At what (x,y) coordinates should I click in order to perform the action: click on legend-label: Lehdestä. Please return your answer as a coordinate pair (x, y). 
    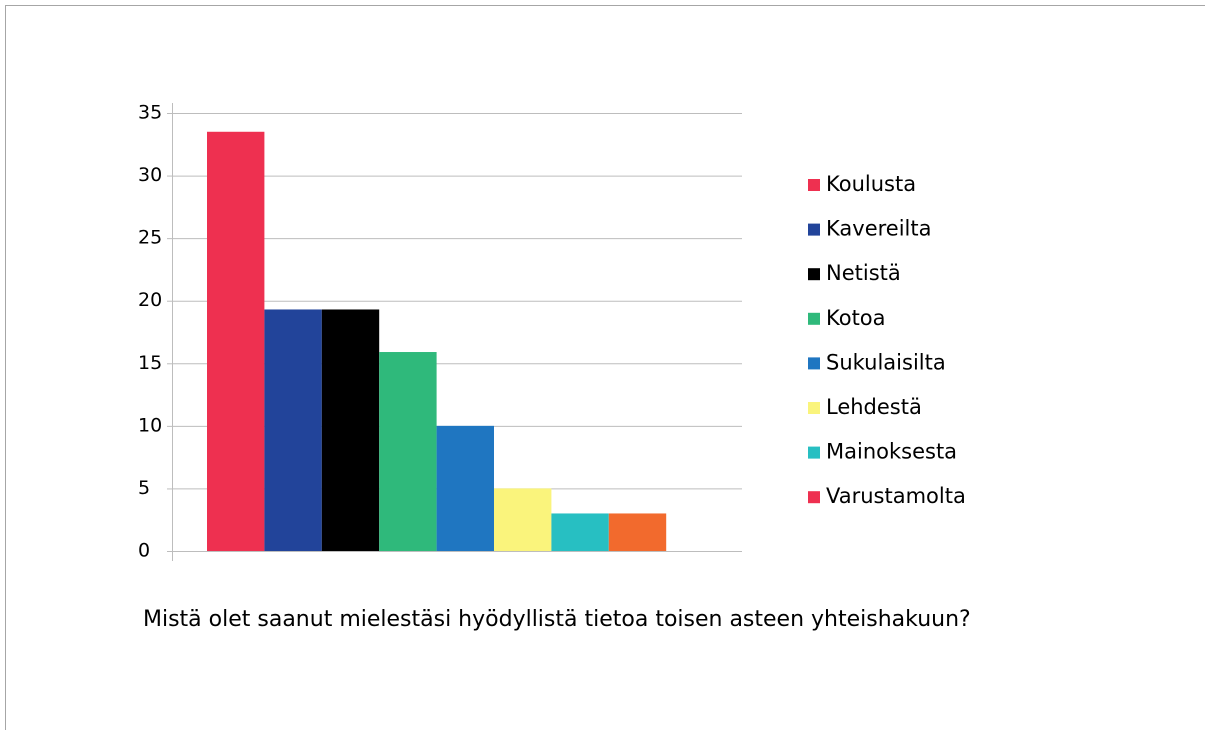
    Looking at the image, I should click on (874, 407).